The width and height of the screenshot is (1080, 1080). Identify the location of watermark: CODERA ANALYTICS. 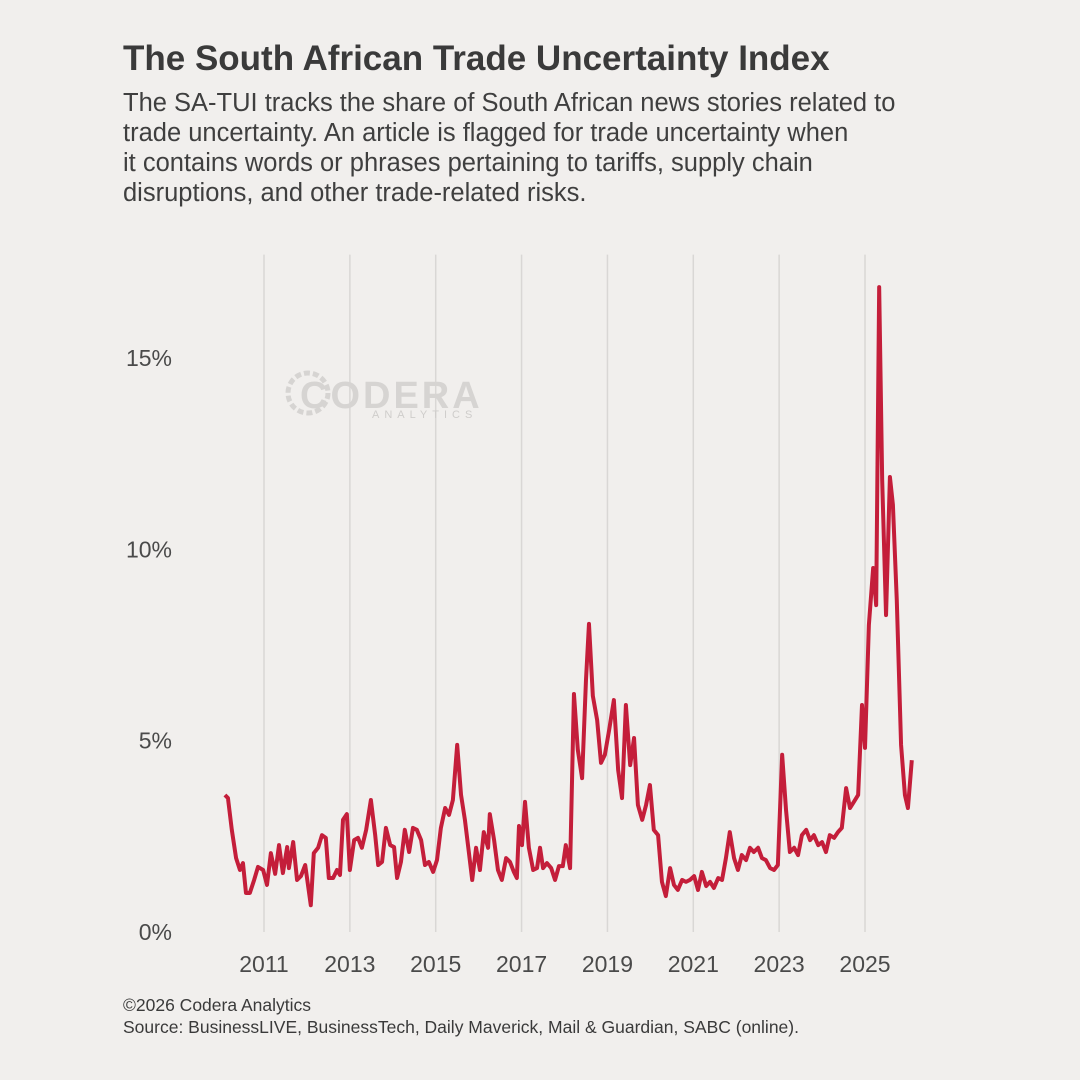
(384, 395).